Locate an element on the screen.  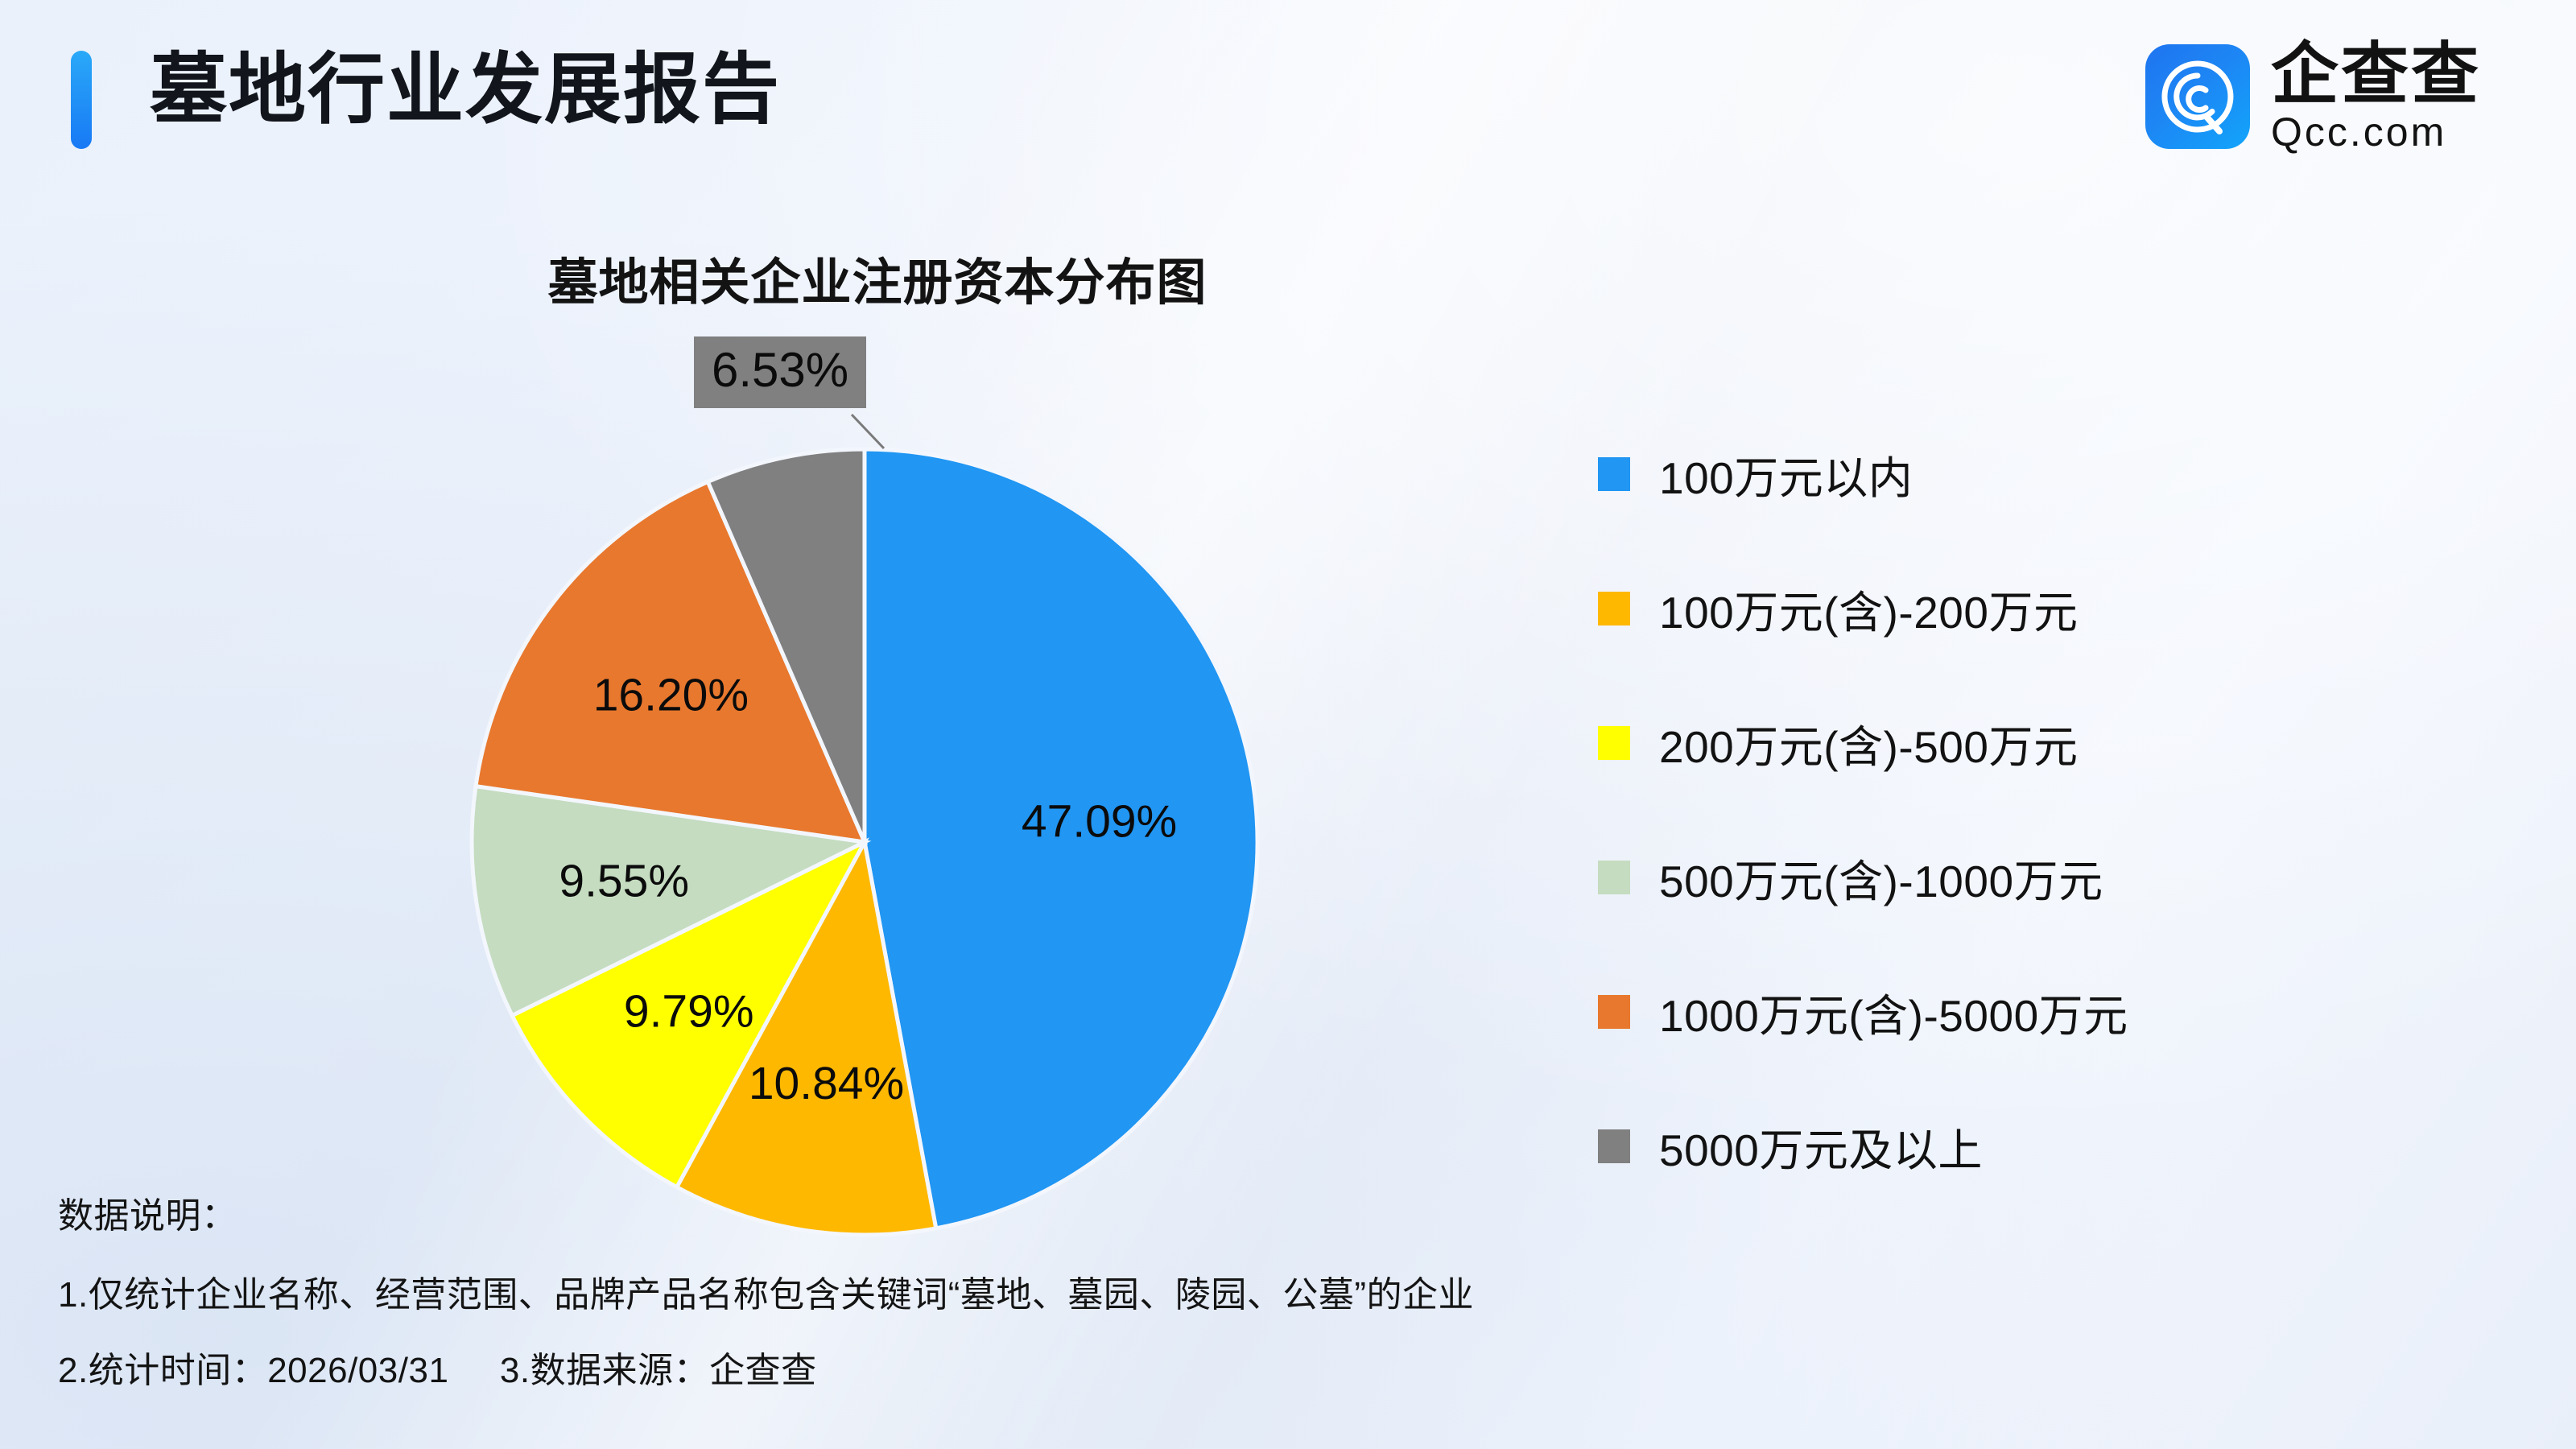
page-title: 墓地行业发展报告 is located at coordinates (465, 90).